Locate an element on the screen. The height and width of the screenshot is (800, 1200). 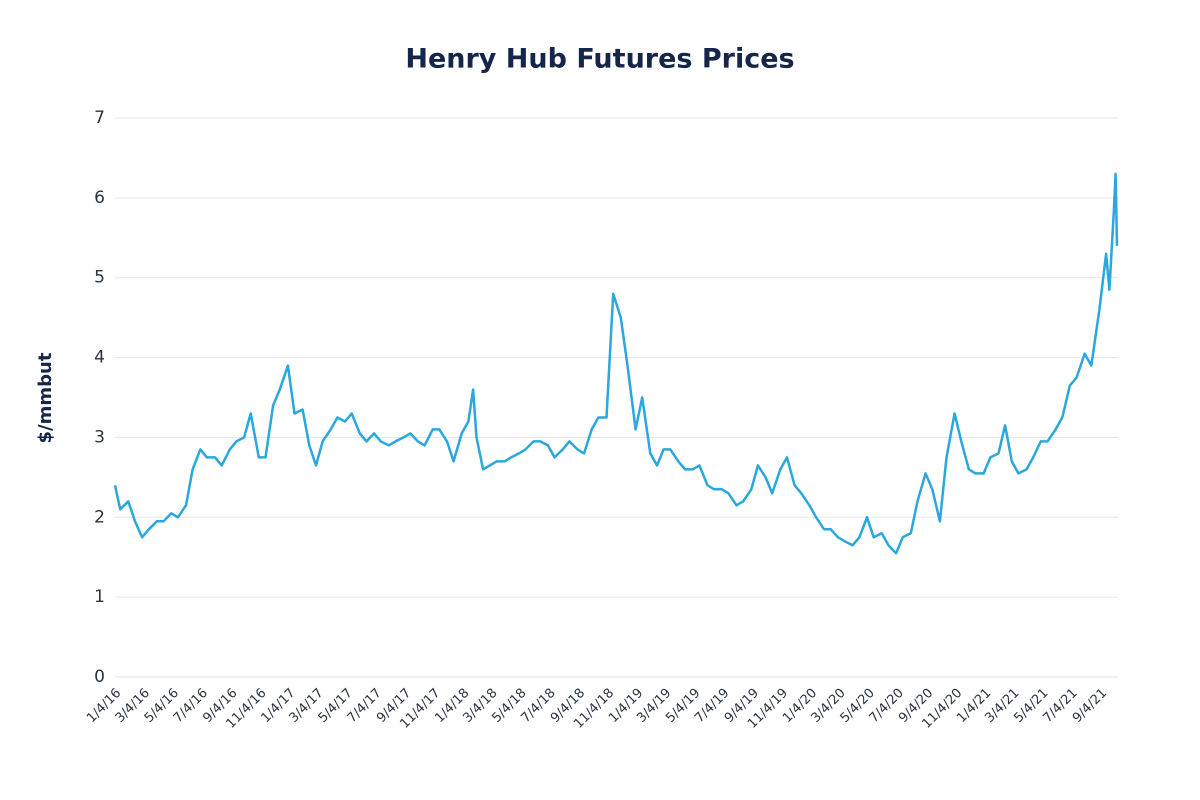
y-tick-label: 7 is located at coordinates (99, 118).